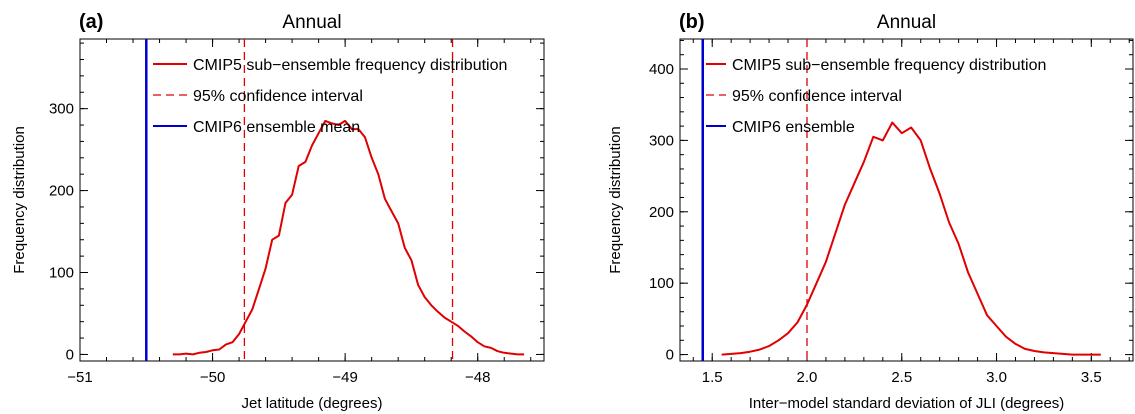 The image size is (1135, 414). What do you see at coordinates (344, 377) in the screenshot?
I see `x-tick-label: −49` at bounding box center [344, 377].